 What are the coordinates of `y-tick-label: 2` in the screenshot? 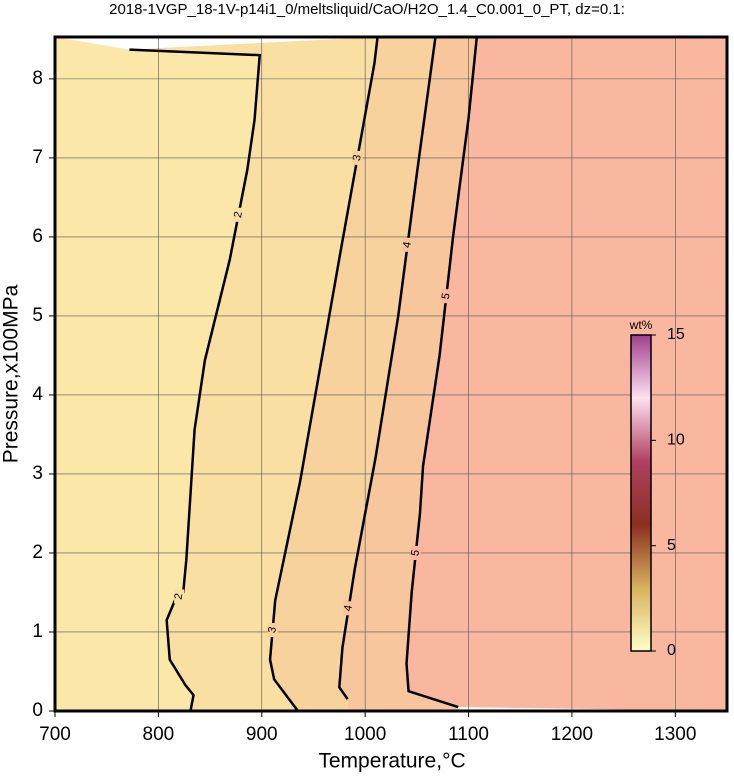 It's located at (37, 552).